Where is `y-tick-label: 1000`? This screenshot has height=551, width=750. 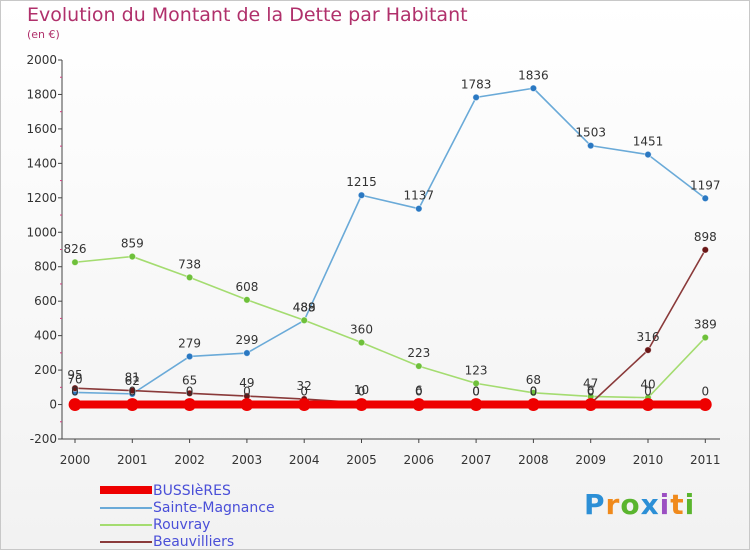 y-tick-label: 1000 is located at coordinates (41, 232).